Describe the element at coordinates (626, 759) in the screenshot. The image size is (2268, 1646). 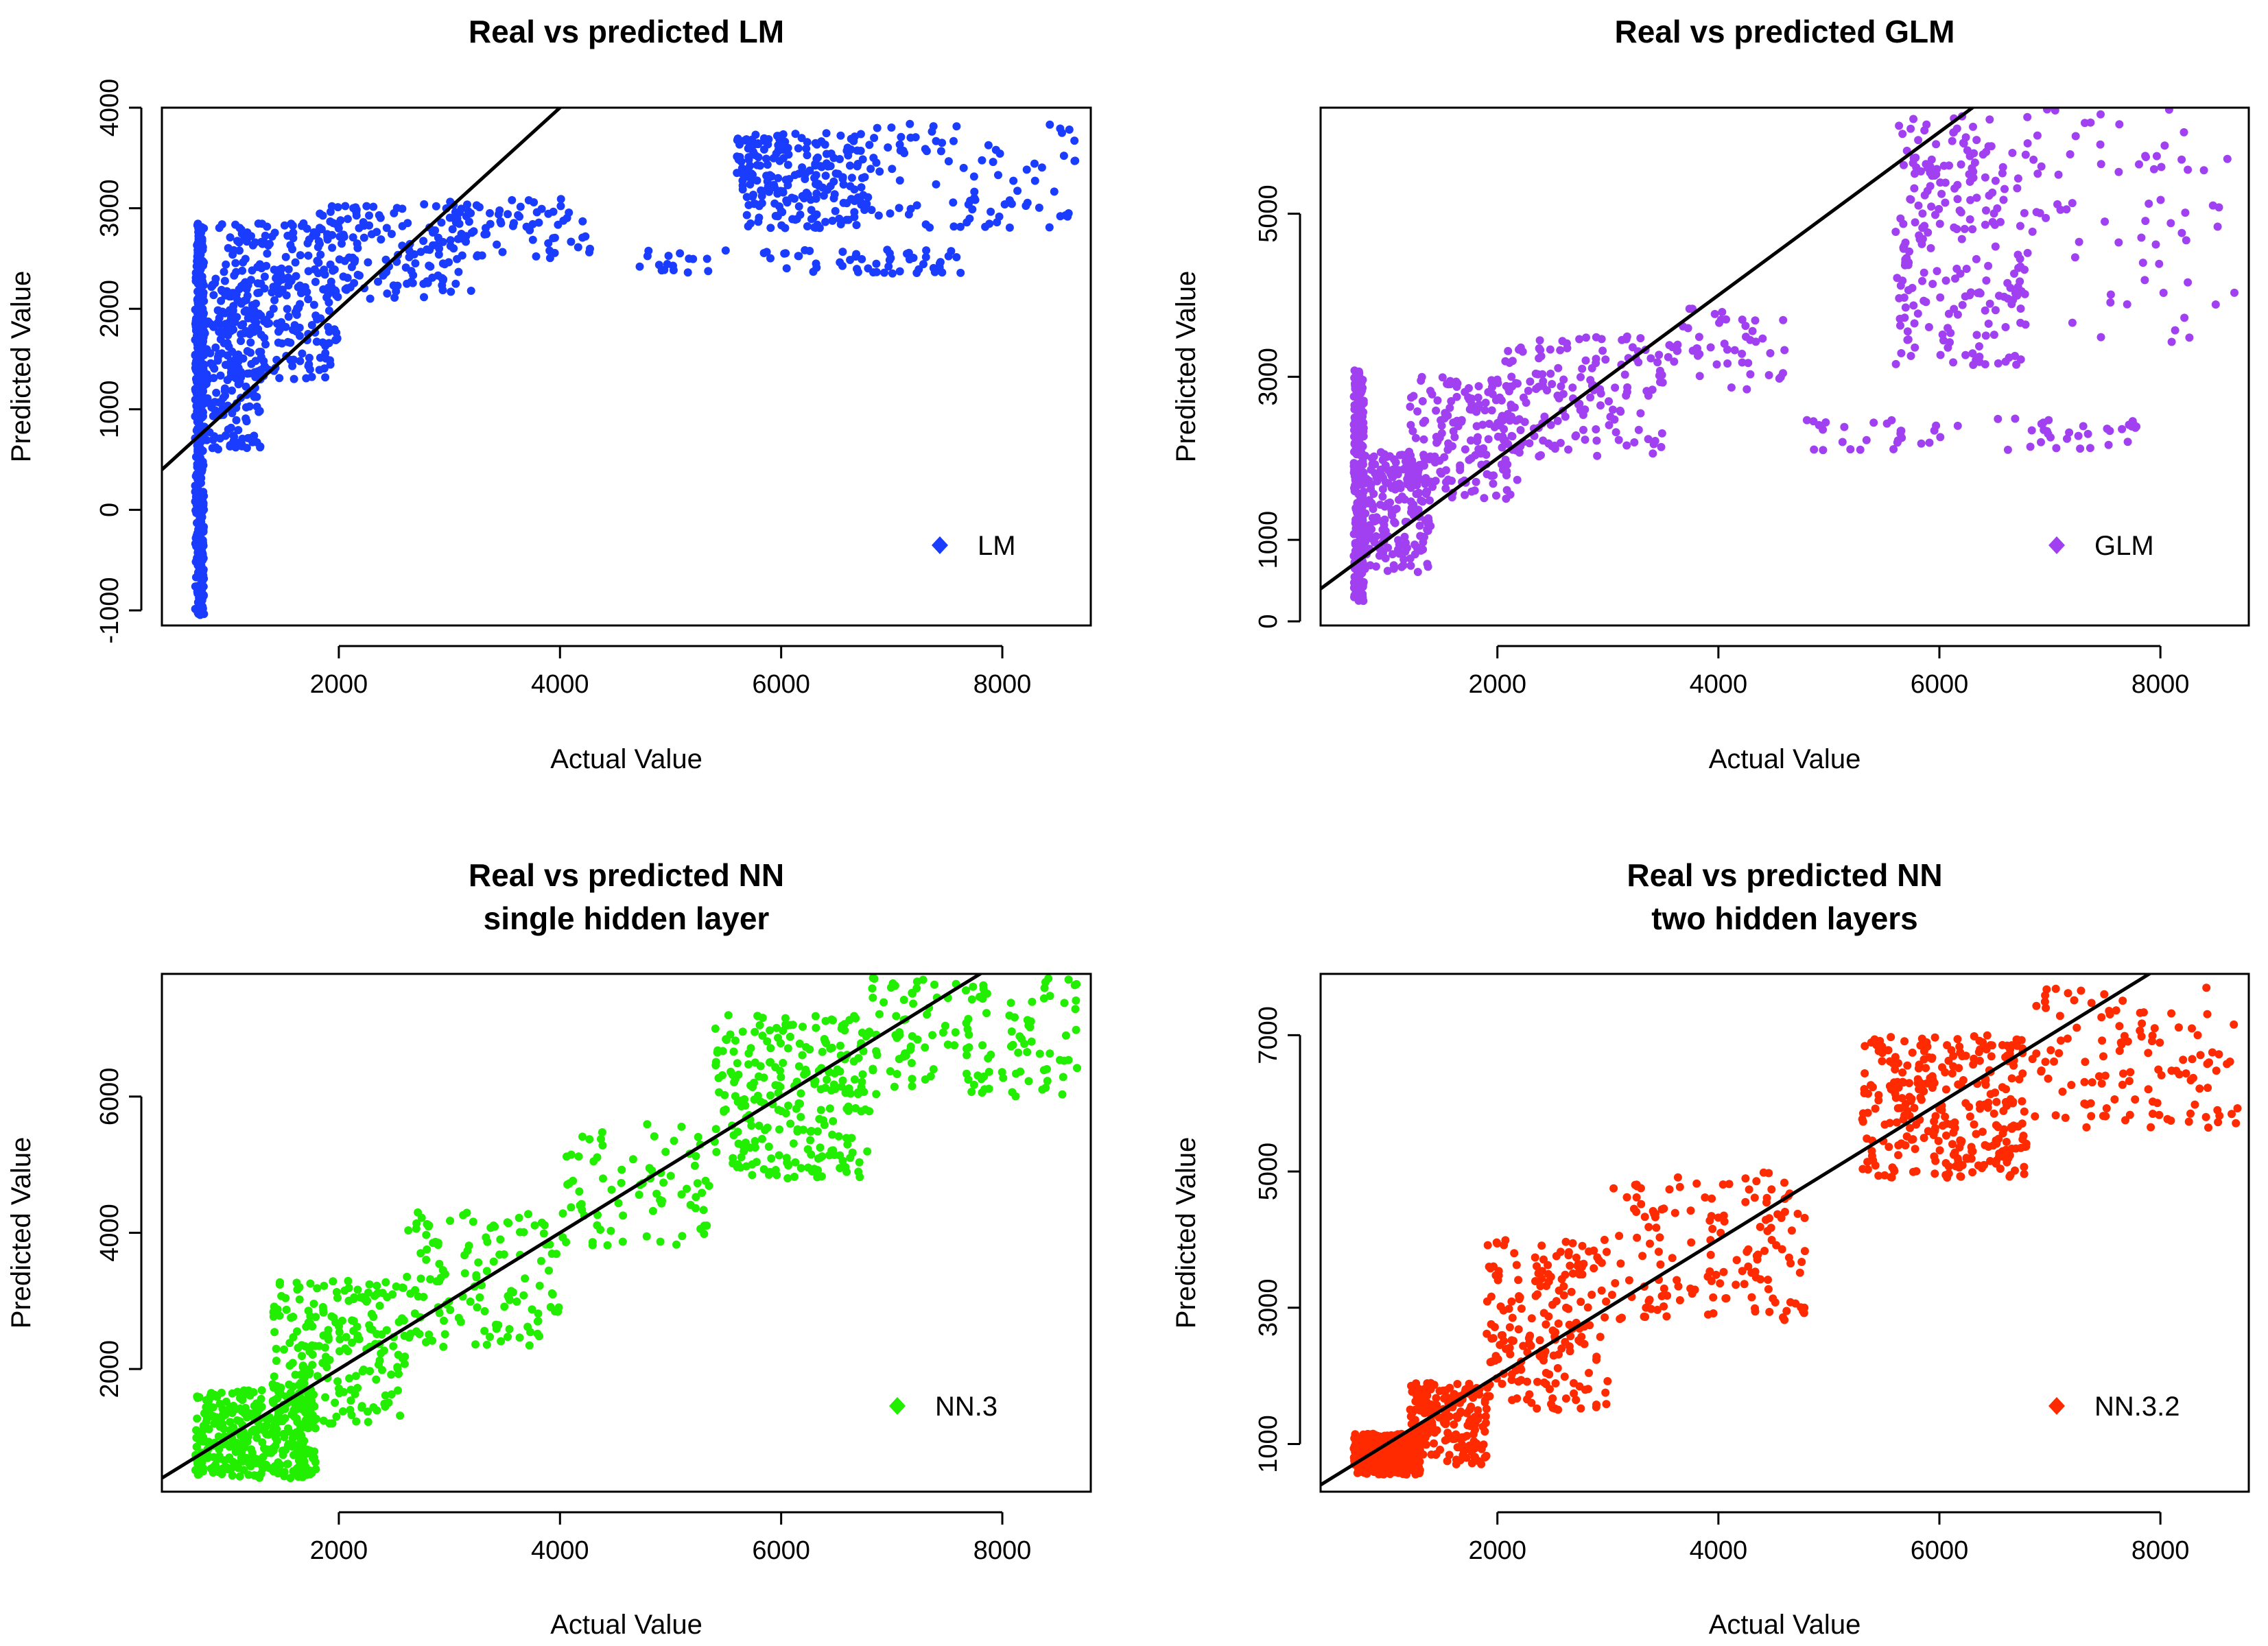
I see `x-axis-label: Actual Value` at that location.